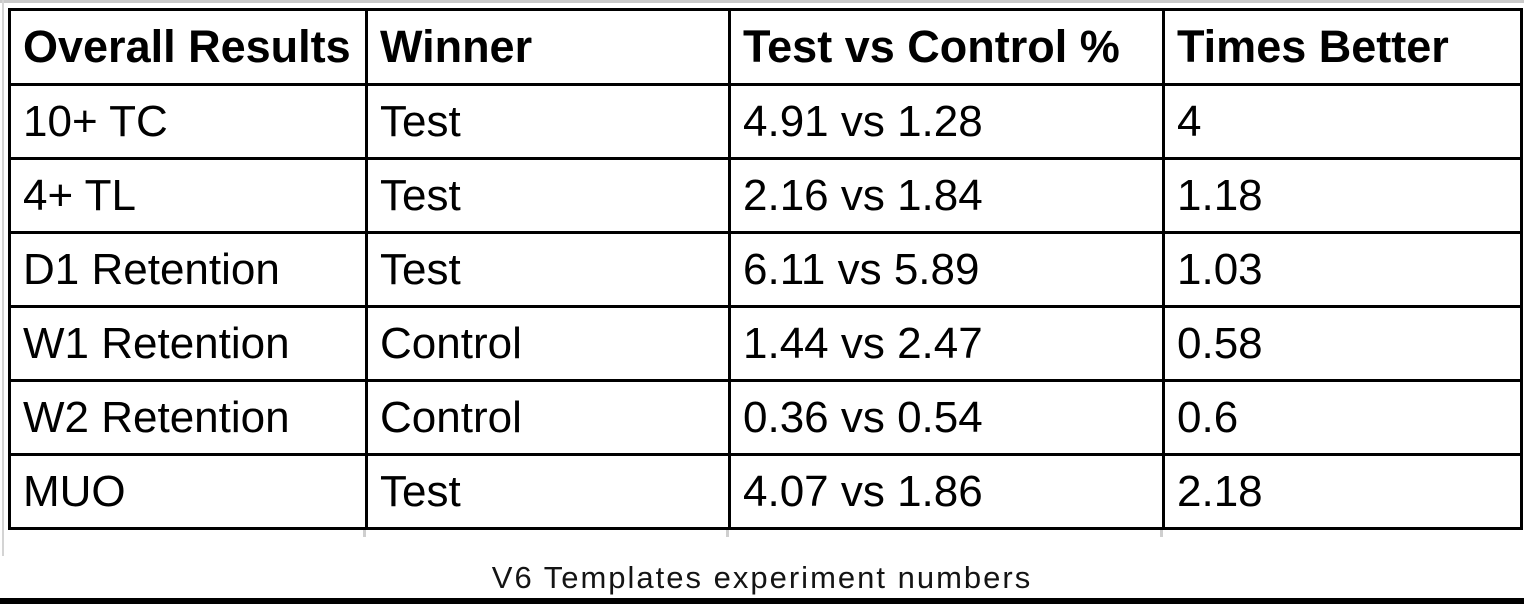 Image resolution: width=1524 pixels, height=604 pixels. I want to click on table-row: D1 Retention Test 6.11 vs 5.89 1.03, so click(765, 269).